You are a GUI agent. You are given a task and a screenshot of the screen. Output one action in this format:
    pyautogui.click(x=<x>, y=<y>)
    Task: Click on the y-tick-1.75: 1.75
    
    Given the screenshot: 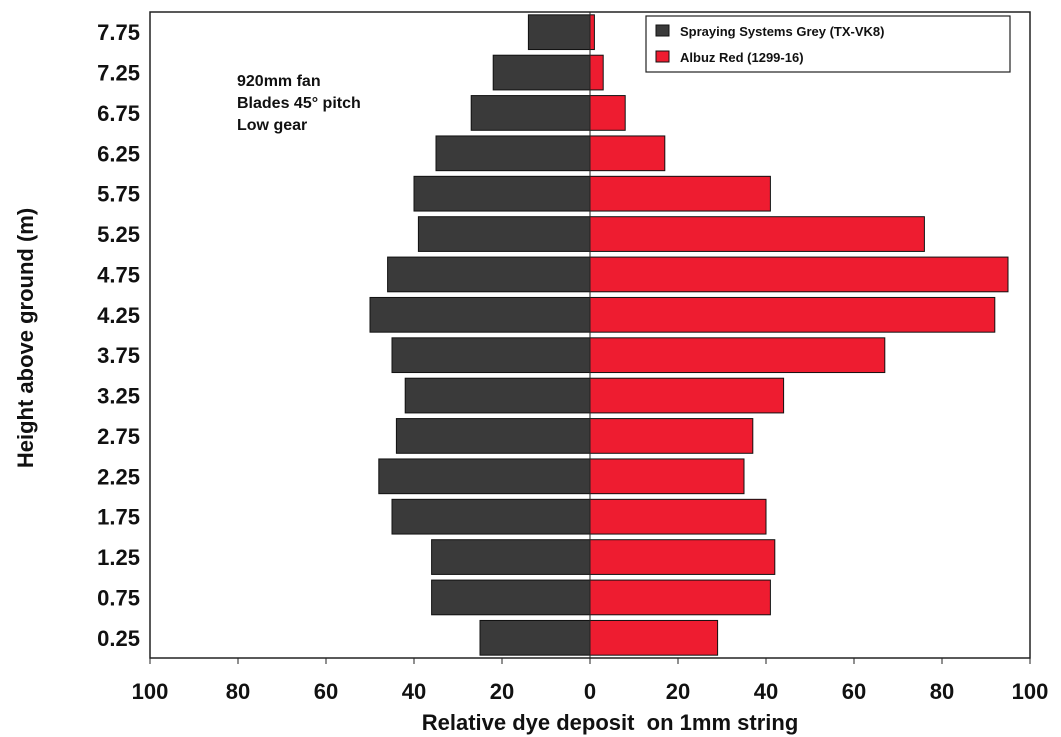 What is the action you would take?
    pyautogui.click(x=118, y=517)
    